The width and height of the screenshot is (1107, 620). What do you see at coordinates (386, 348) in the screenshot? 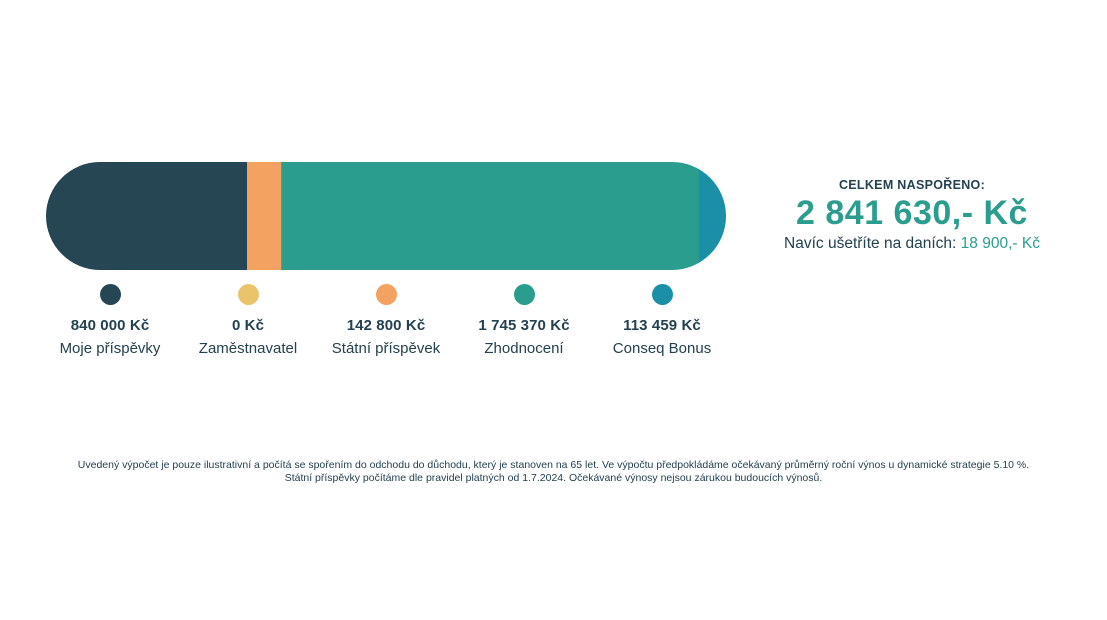
I see `legend-label: Státní příspěvek` at bounding box center [386, 348].